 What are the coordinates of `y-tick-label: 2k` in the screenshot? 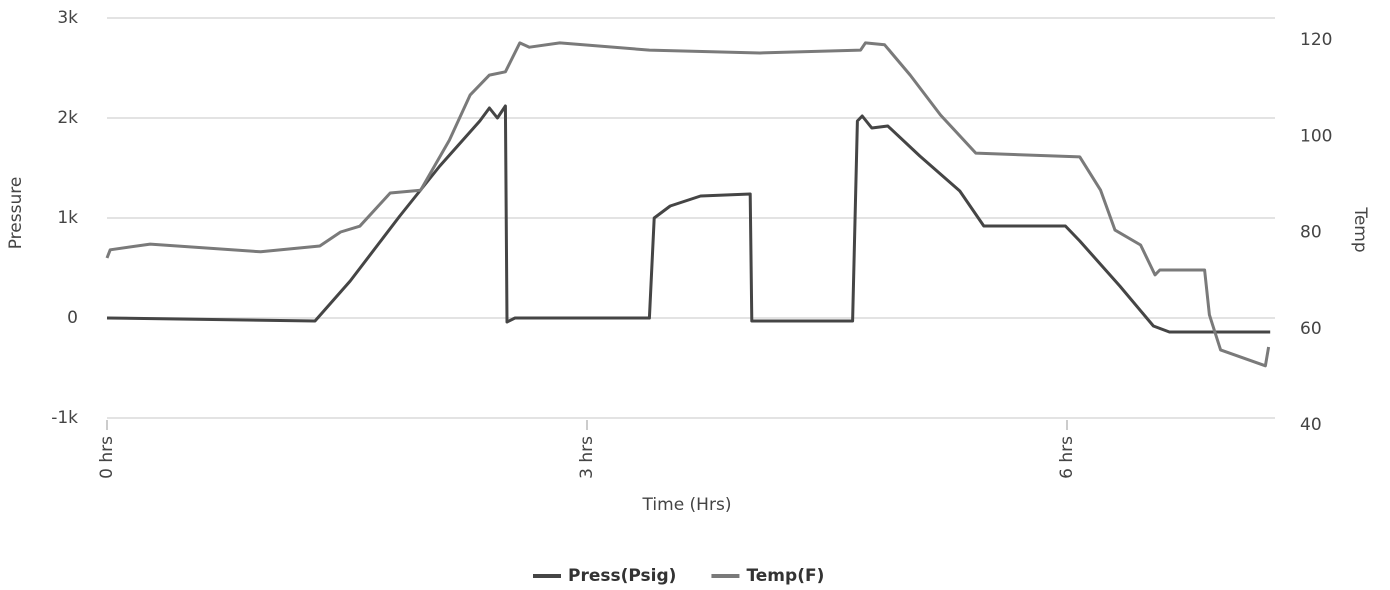 It's located at (67, 118).